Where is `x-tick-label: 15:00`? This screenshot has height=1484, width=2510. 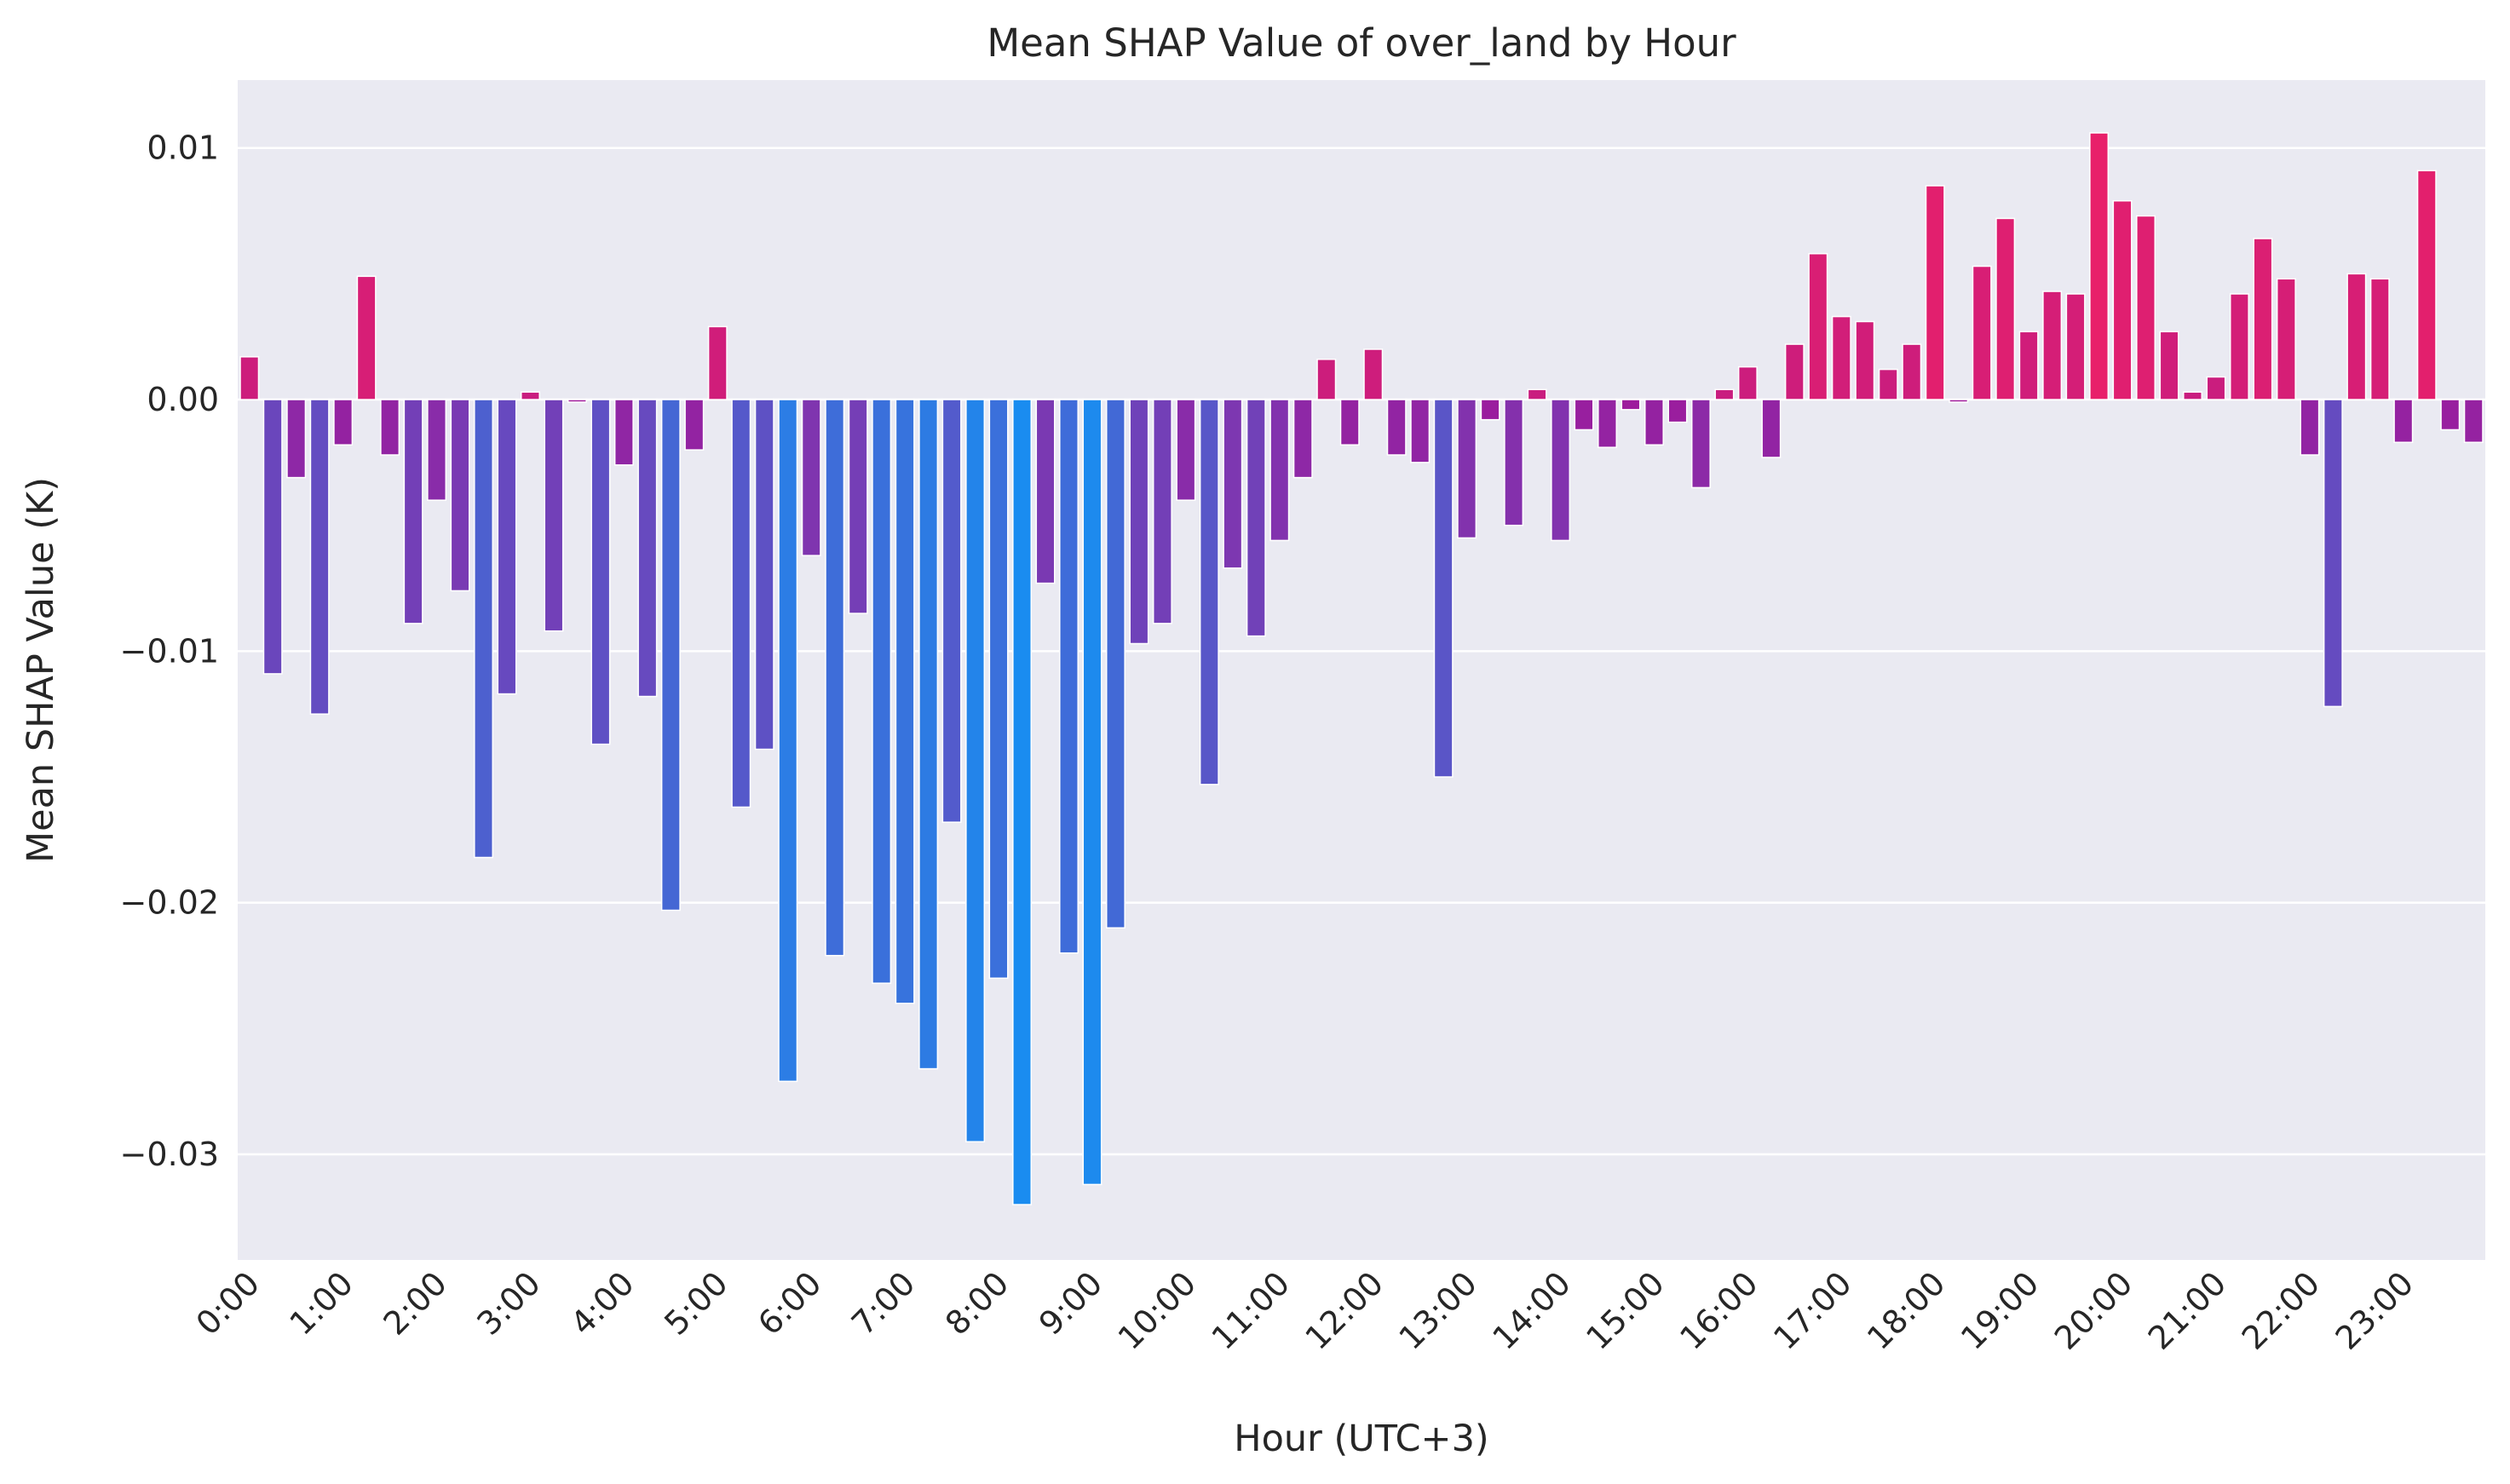
x-tick-label: 15:00 is located at coordinates (1625, 1310).